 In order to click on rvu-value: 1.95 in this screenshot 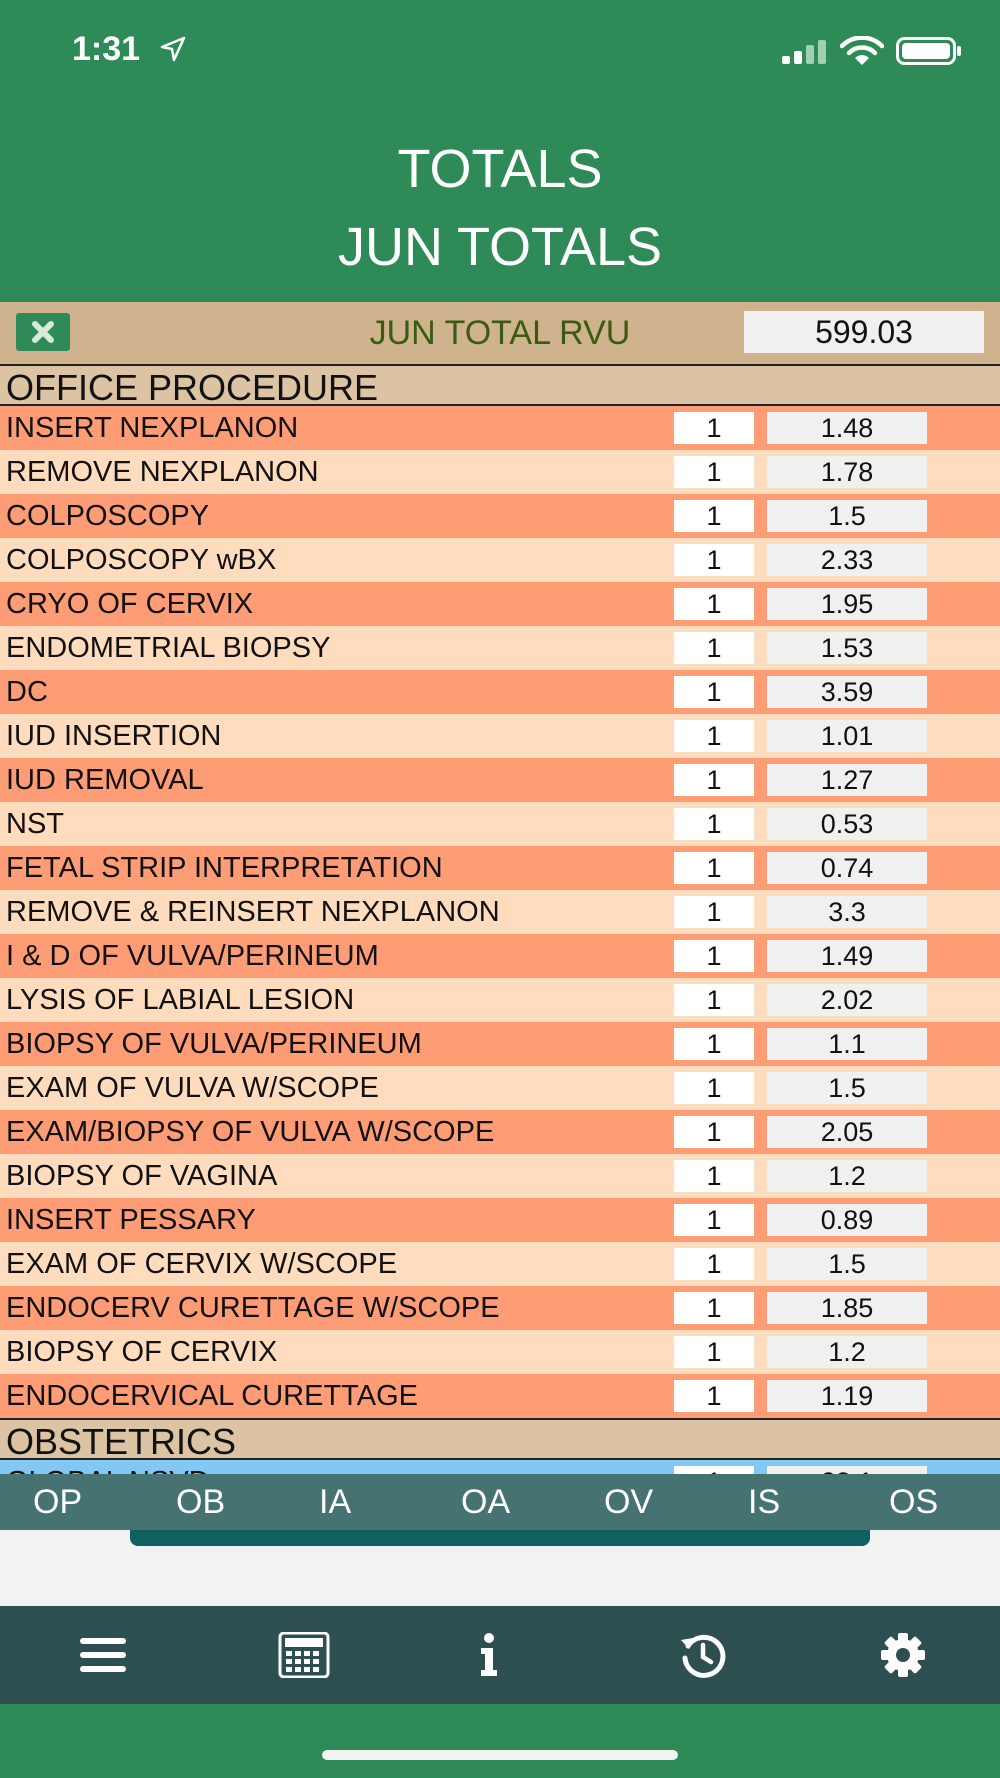, I will do `click(847, 604)`.